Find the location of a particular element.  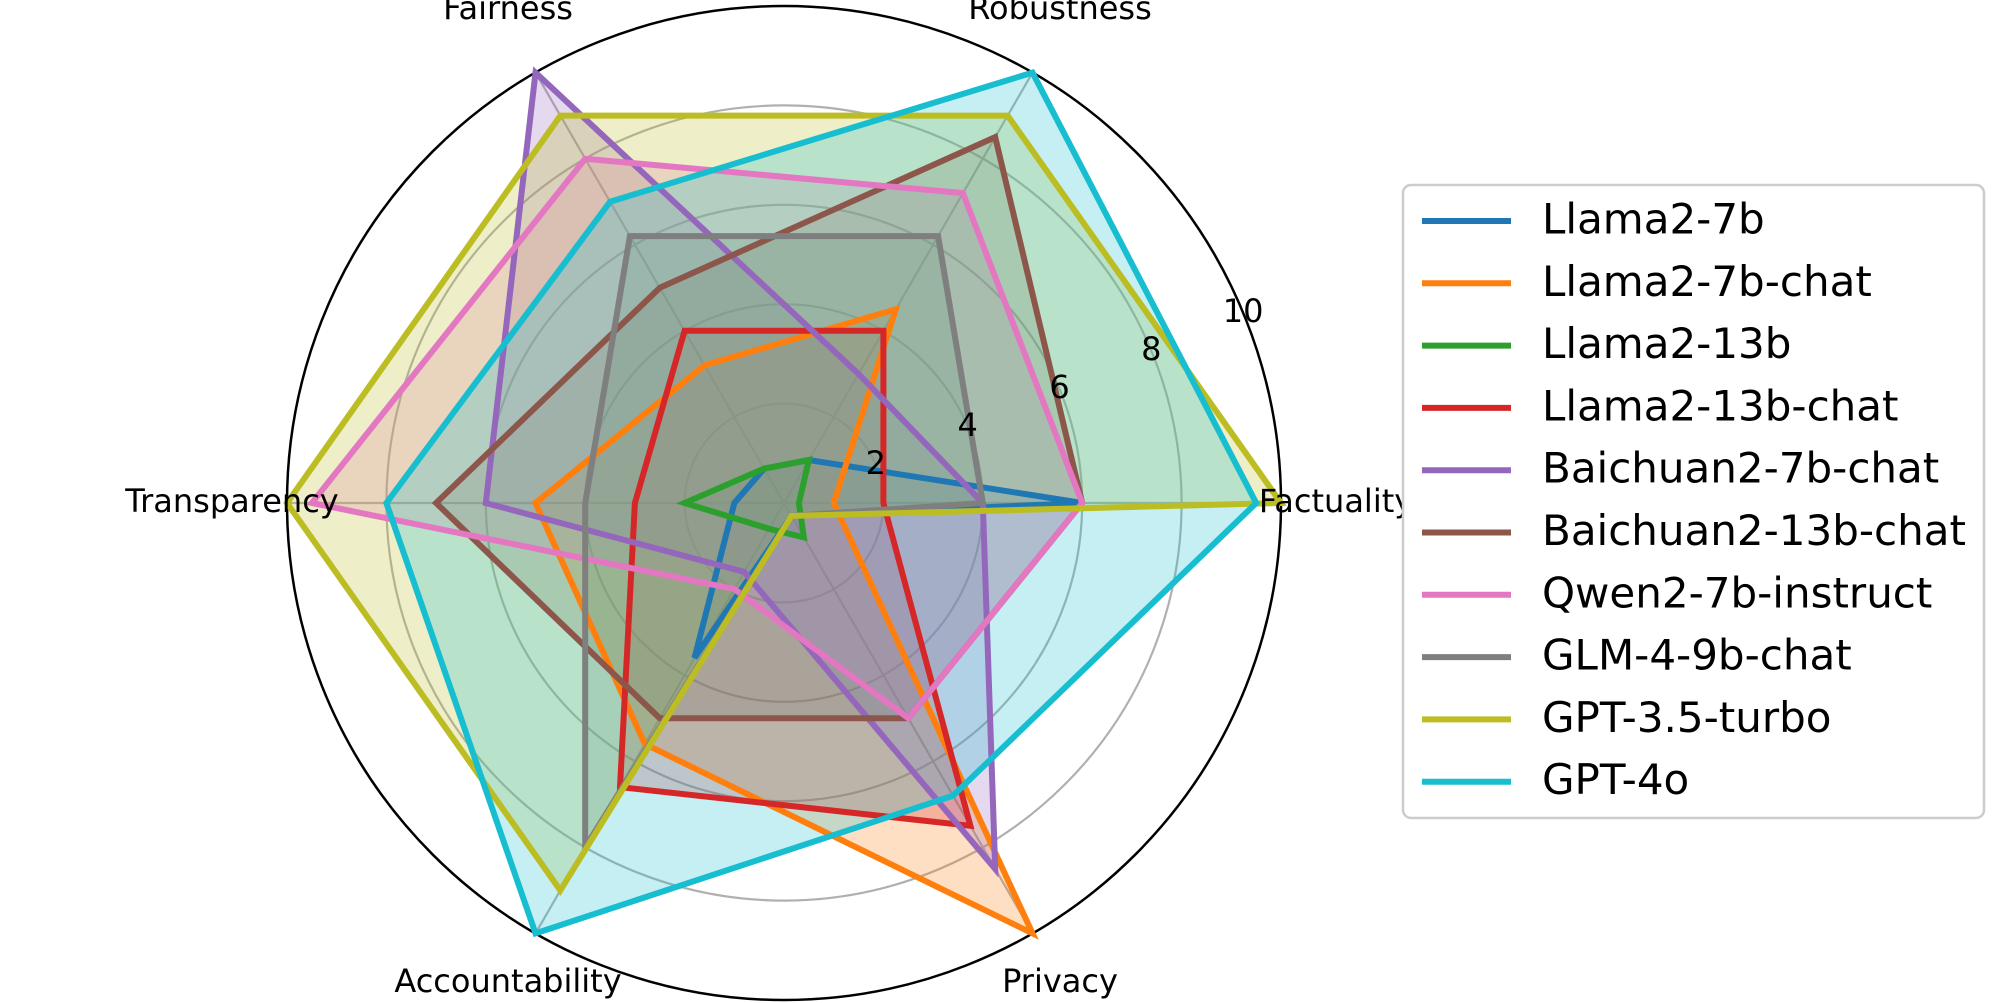

legend-label: Llama2-7b-chat is located at coordinates (1707, 281).